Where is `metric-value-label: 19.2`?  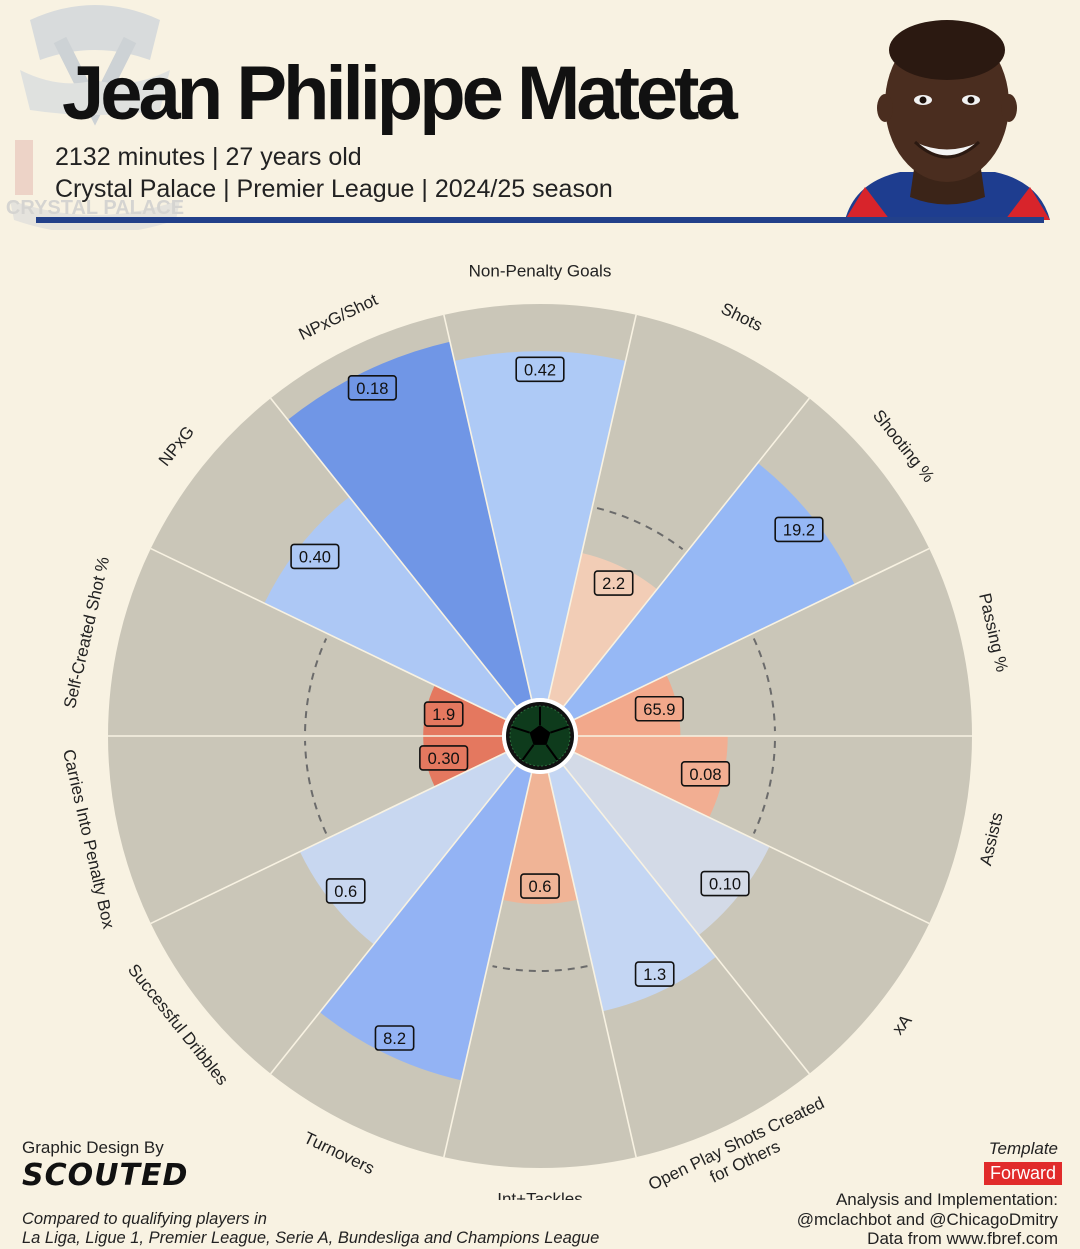 metric-value-label: 19.2 is located at coordinates (799, 529).